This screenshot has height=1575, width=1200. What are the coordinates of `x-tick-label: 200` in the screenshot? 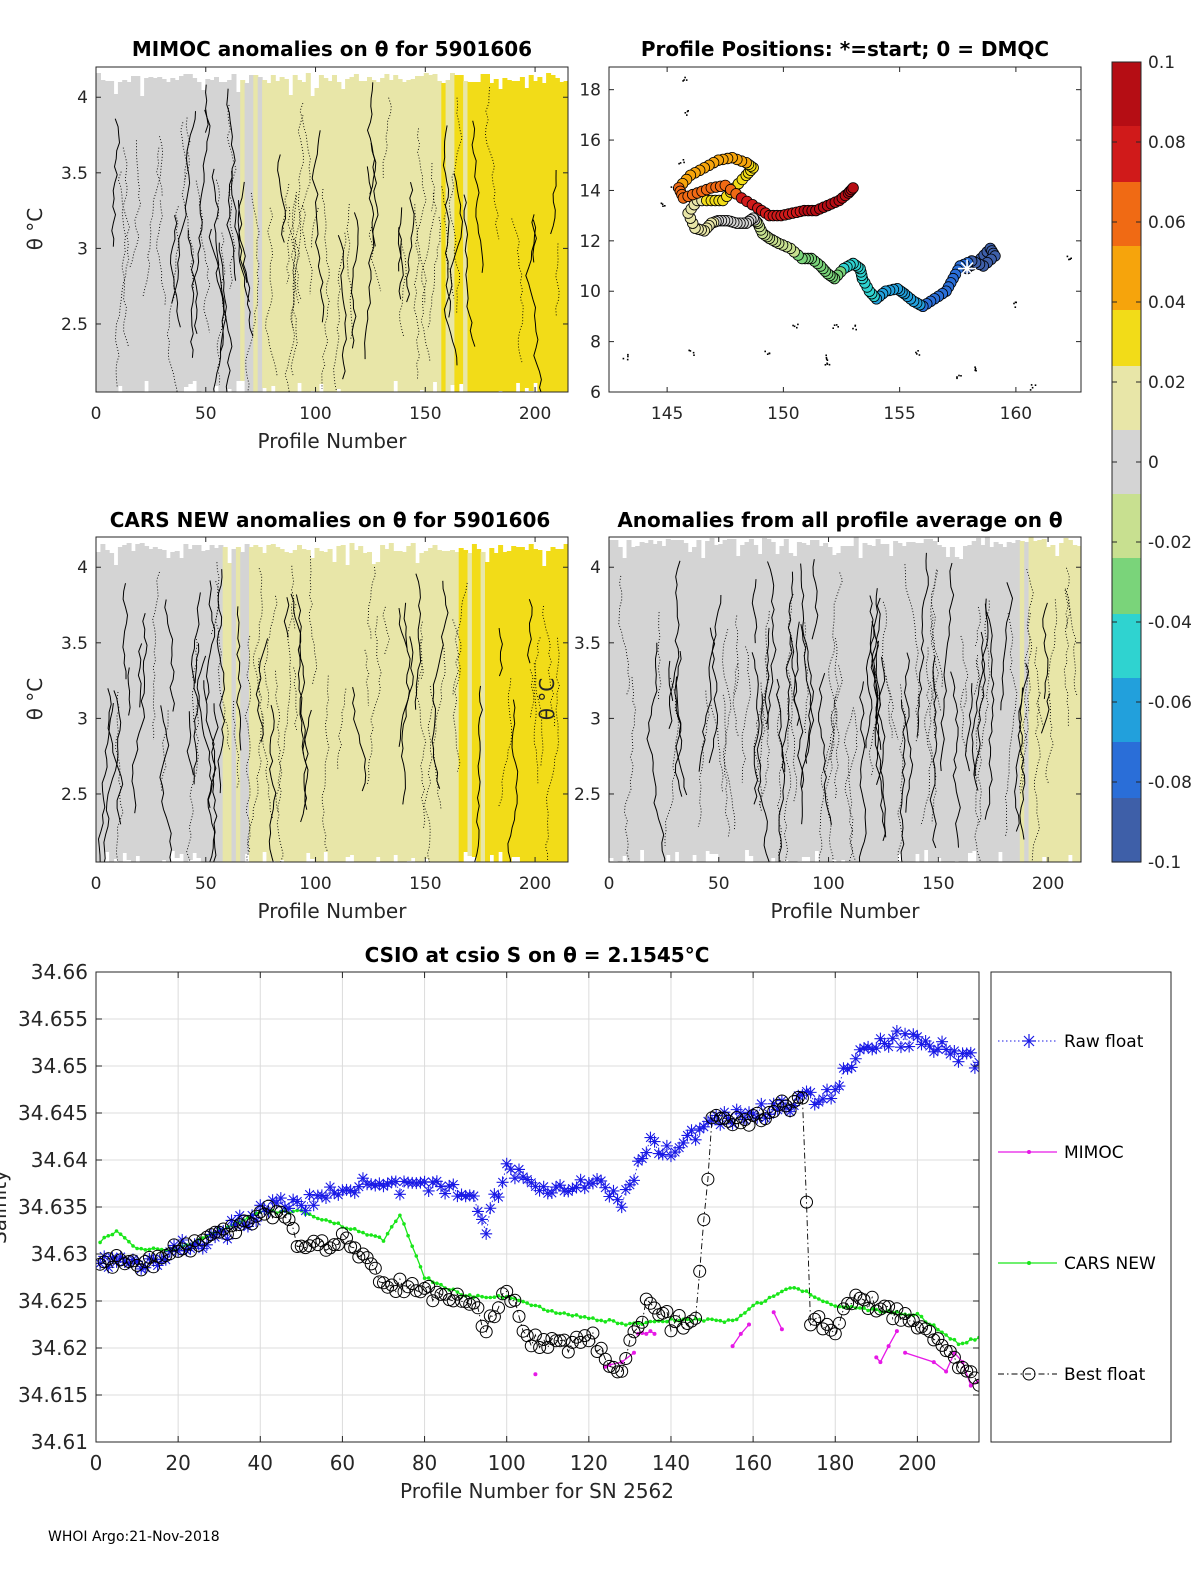 It's located at (917, 1463).